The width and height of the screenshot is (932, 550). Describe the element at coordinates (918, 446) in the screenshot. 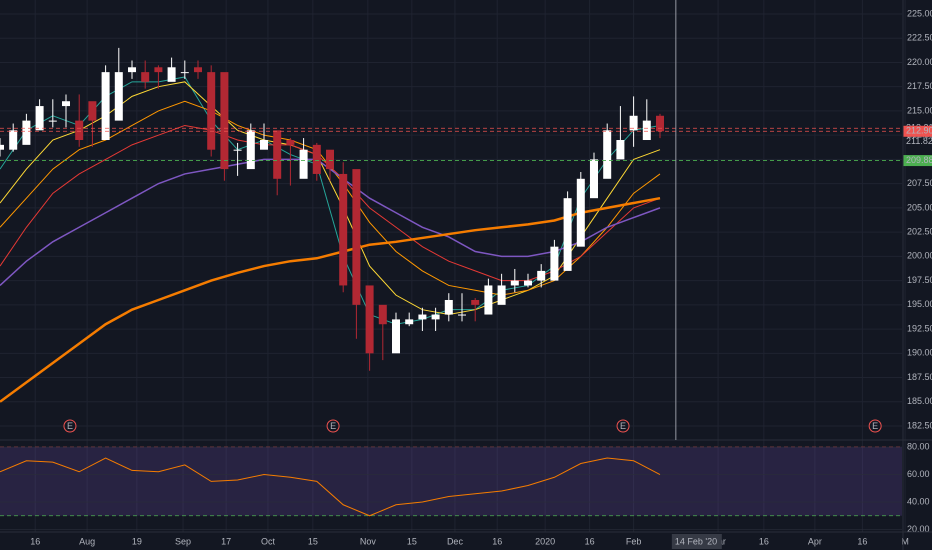

I see `rsi-tick-label: 80.00` at that location.